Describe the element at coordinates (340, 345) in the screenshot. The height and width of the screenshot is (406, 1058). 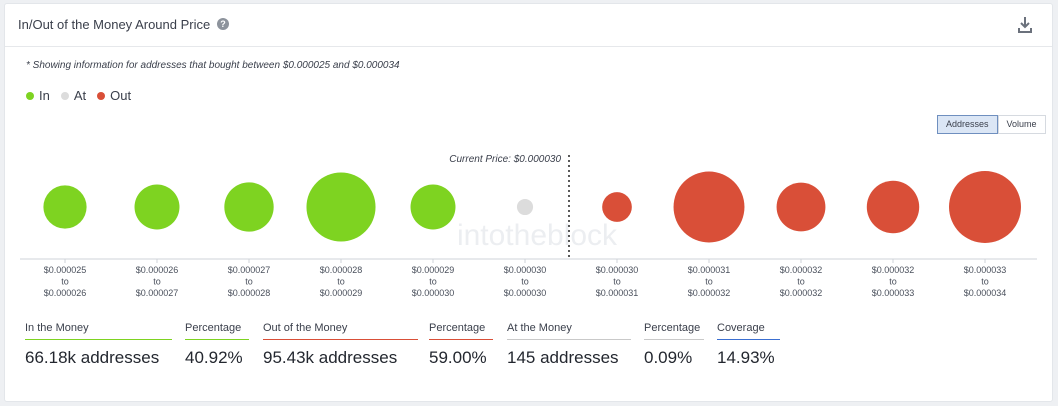
I see `stat-2: Out of the Money 95.43k addresses` at that location.